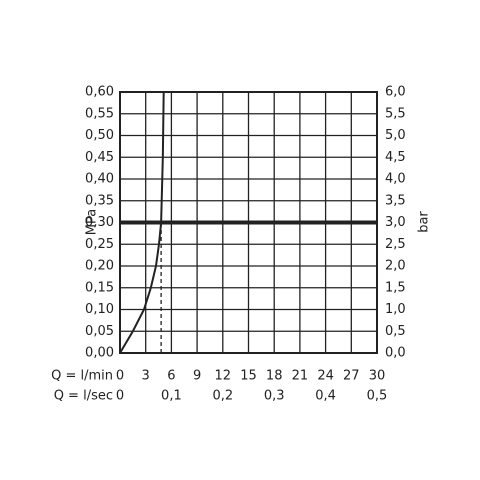 The image size is (480, 480). Describe the element at coordinates (197, 376) in the screenshot. I see `x-tick-label: 9` at that location.